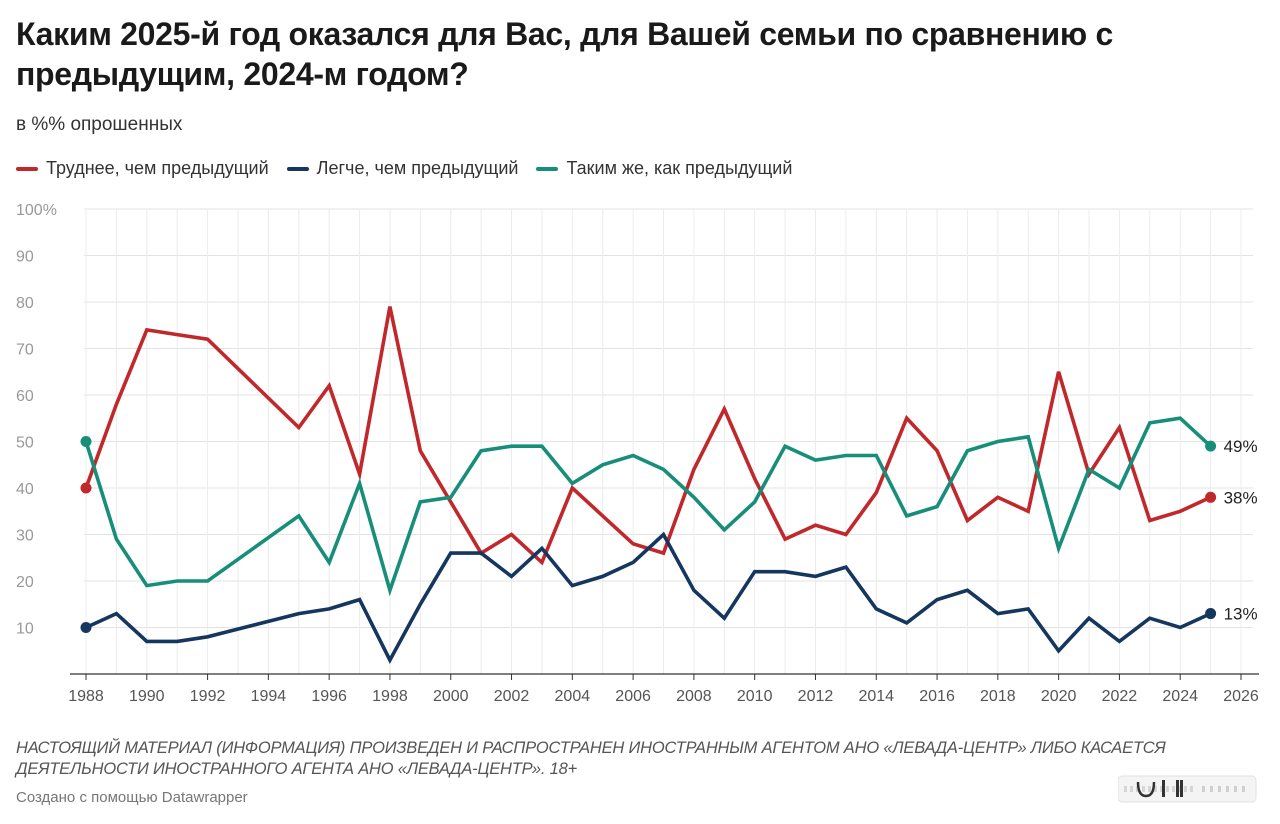 Image resolution: width=1280 pixels, height=824 pixels. I want to click on x-tick-label: 1992, so click(208, 696).